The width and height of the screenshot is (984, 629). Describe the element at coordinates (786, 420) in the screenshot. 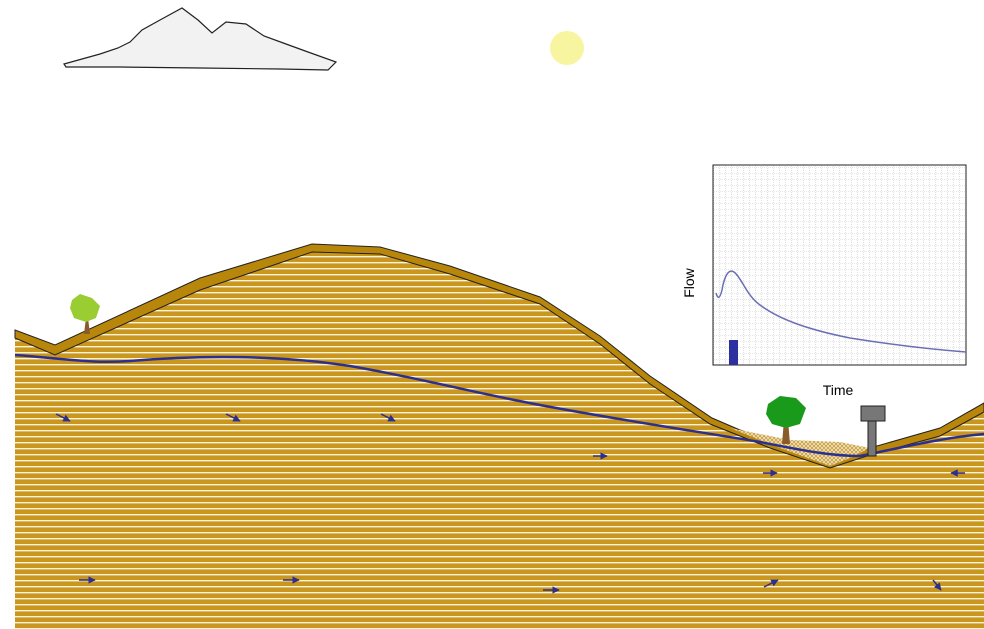

I see `large-tree` at that location.